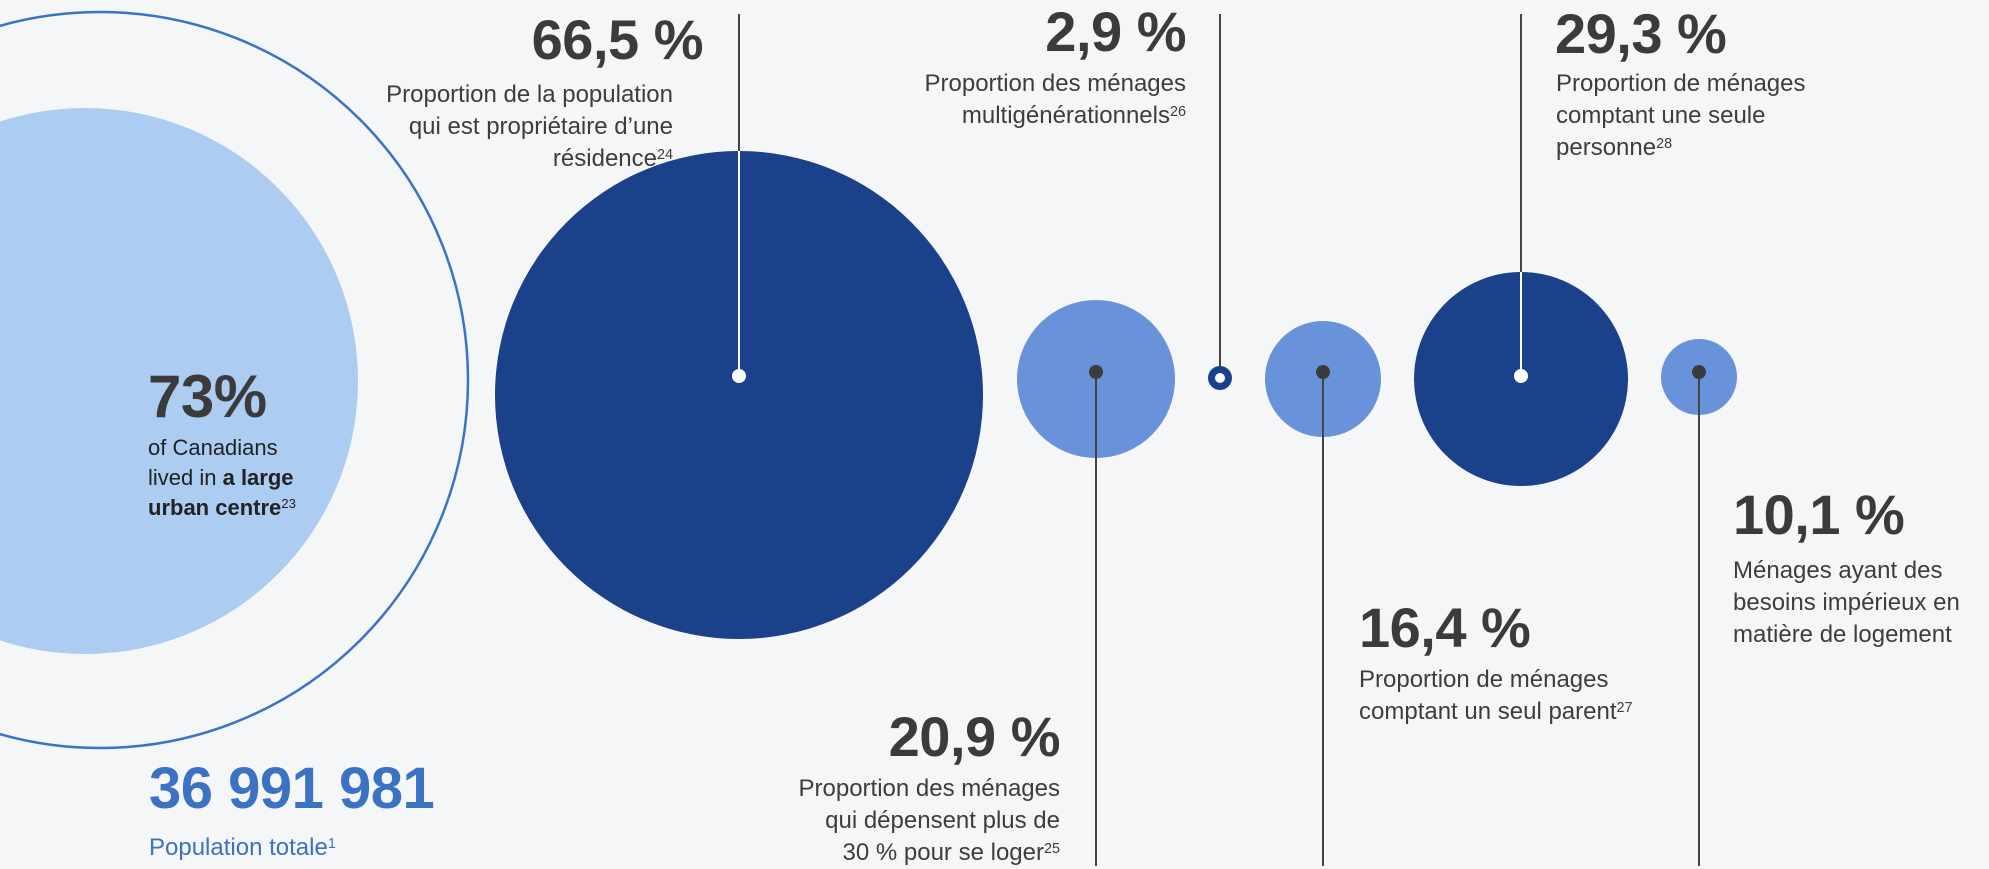 The image size is (1989, 869). I want to click on single-parent-dot, so click(1323, 372).